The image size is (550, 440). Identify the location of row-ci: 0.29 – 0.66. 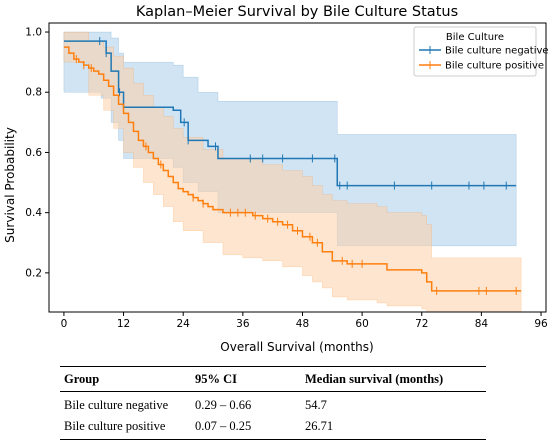
(223, 405).